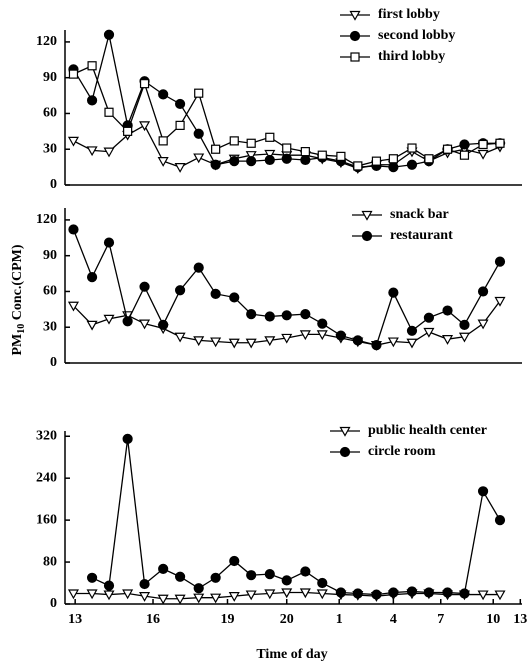 This screenshot has width=529, height=668. What do you see at coordinates (50, 255) in the screenshot?
I see `y-tick-label: 90` at bounding box center [50, 255].